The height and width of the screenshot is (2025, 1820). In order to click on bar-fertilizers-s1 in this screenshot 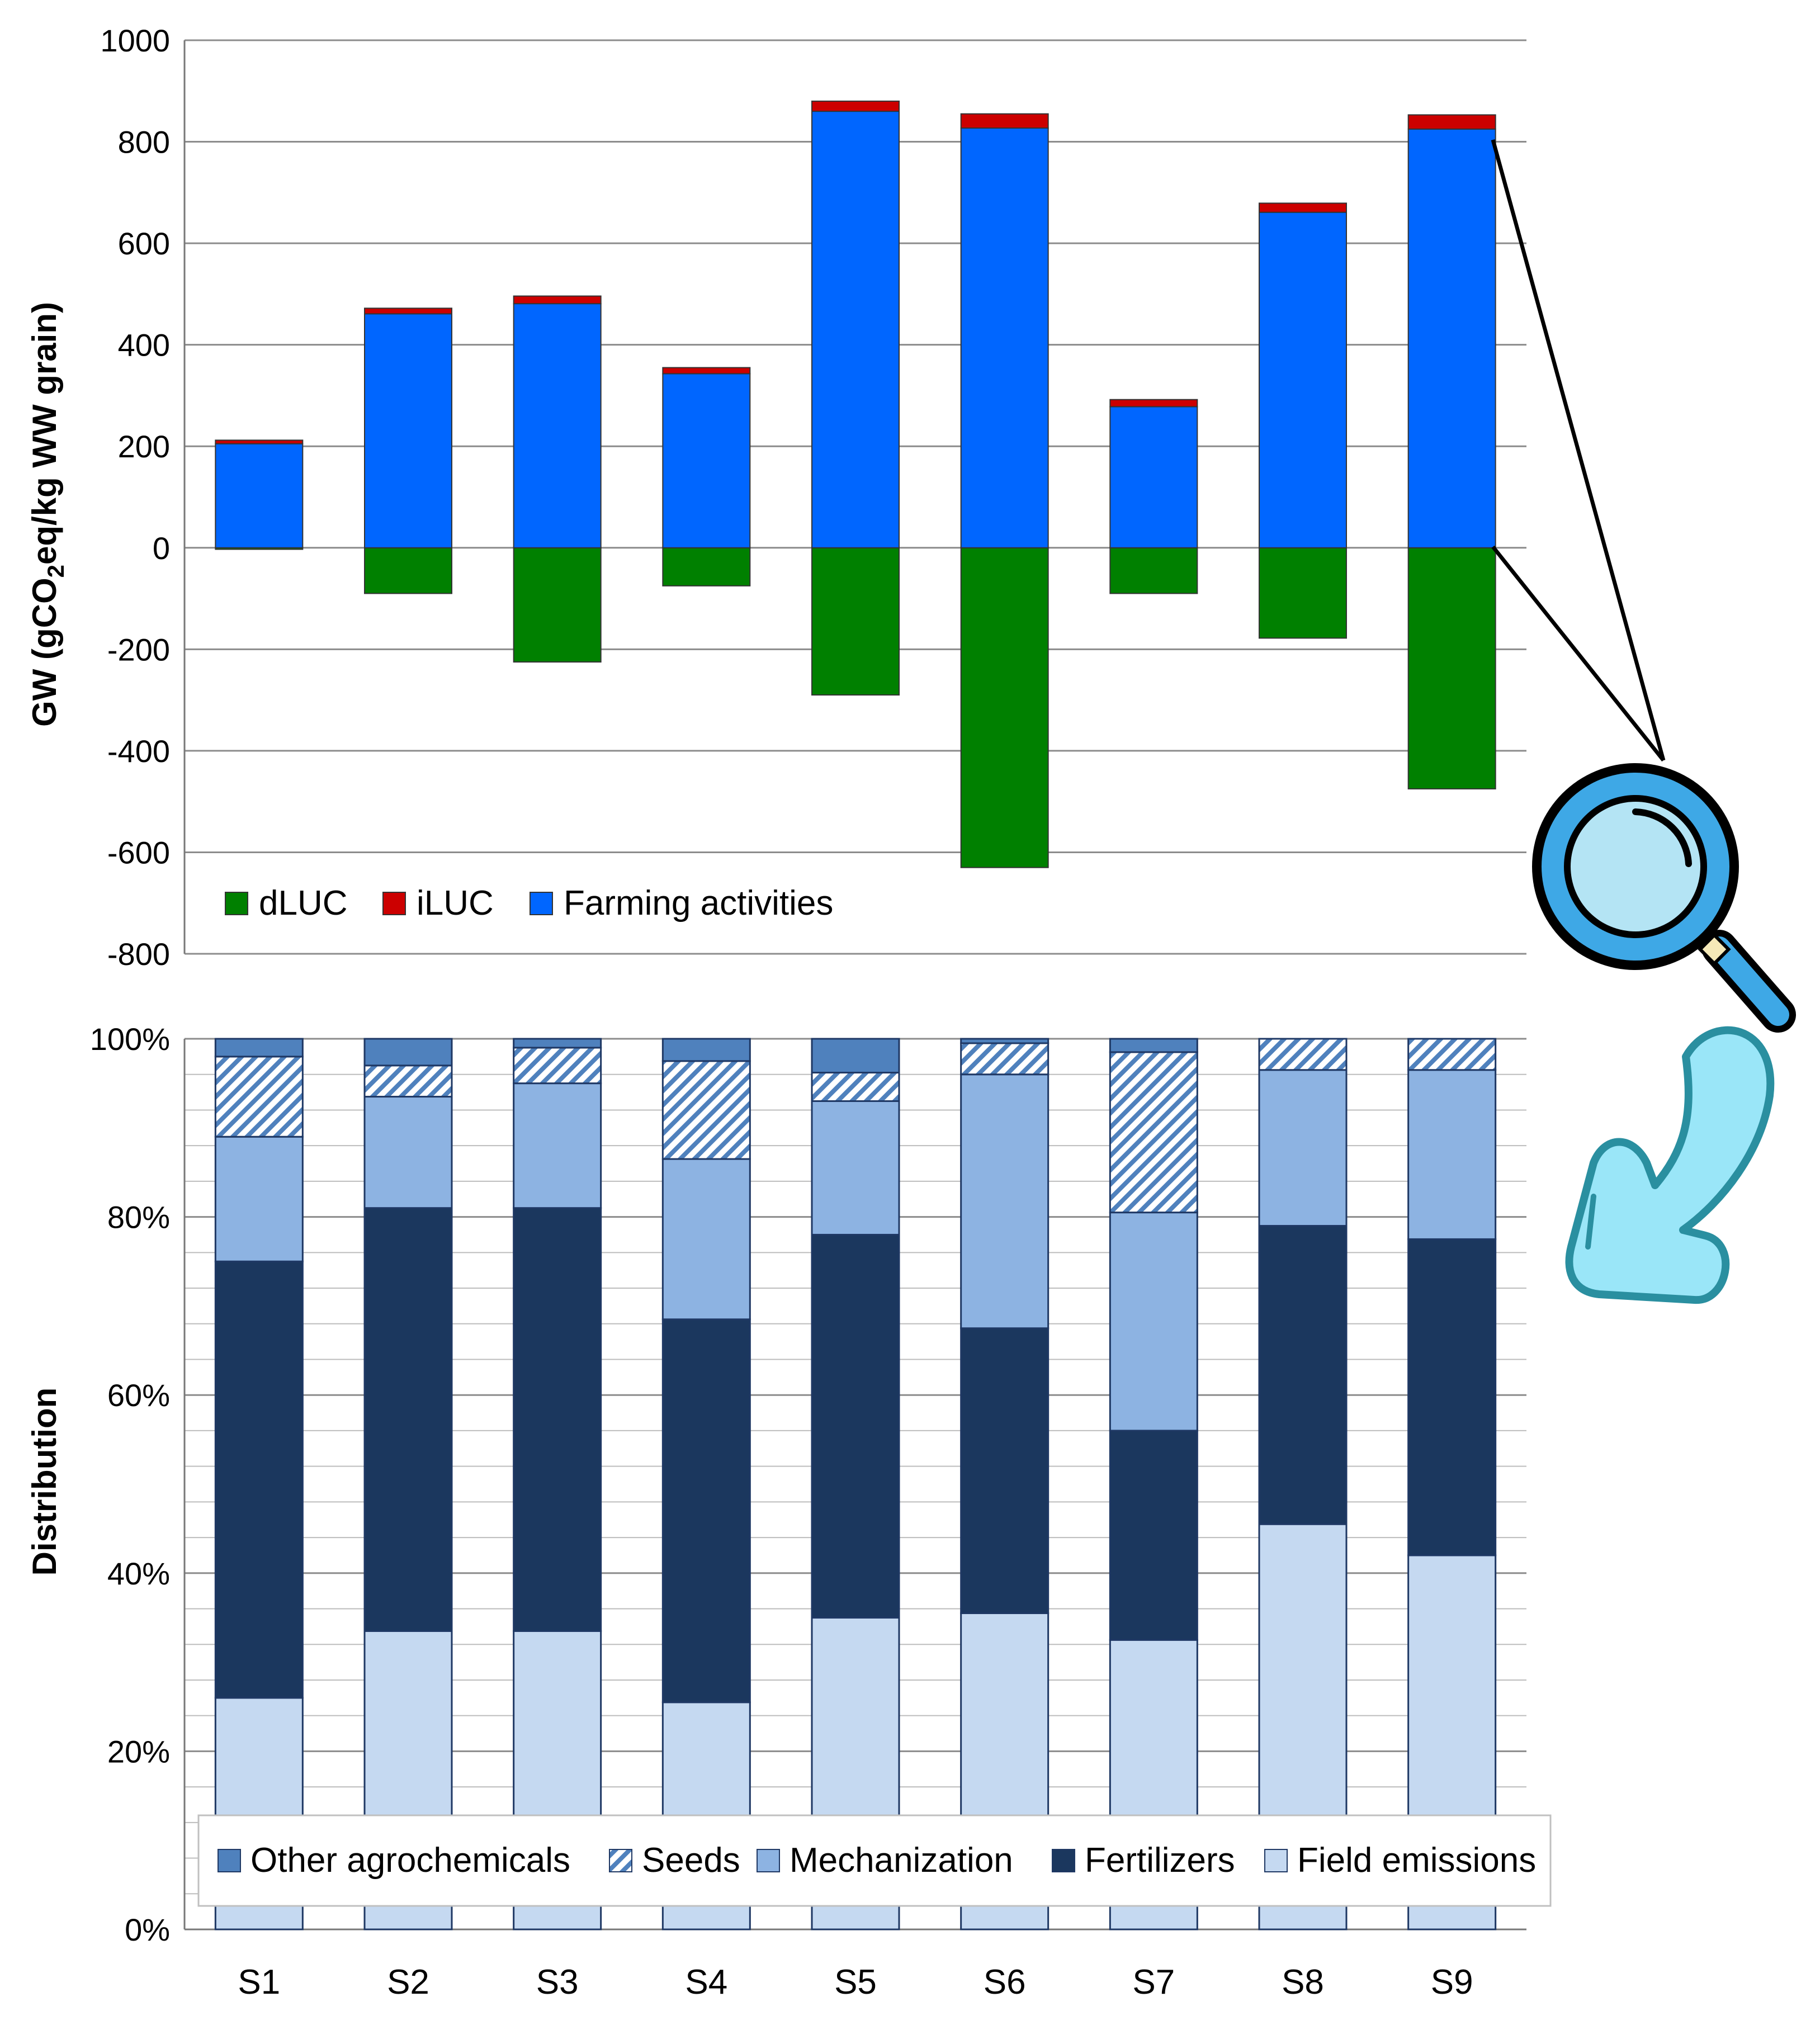, I will do `click(259, 1479)`.